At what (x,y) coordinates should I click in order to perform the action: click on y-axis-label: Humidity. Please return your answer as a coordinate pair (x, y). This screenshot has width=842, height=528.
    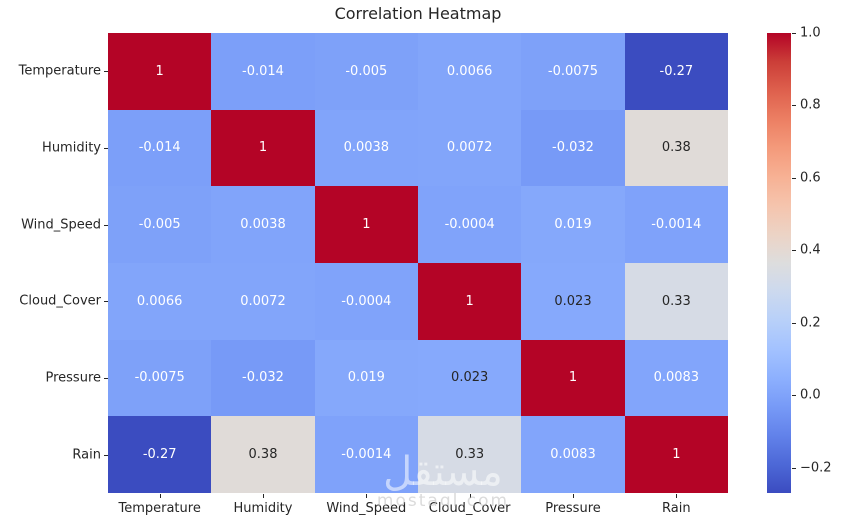
    Looking at the image, I should click on (71, 148).